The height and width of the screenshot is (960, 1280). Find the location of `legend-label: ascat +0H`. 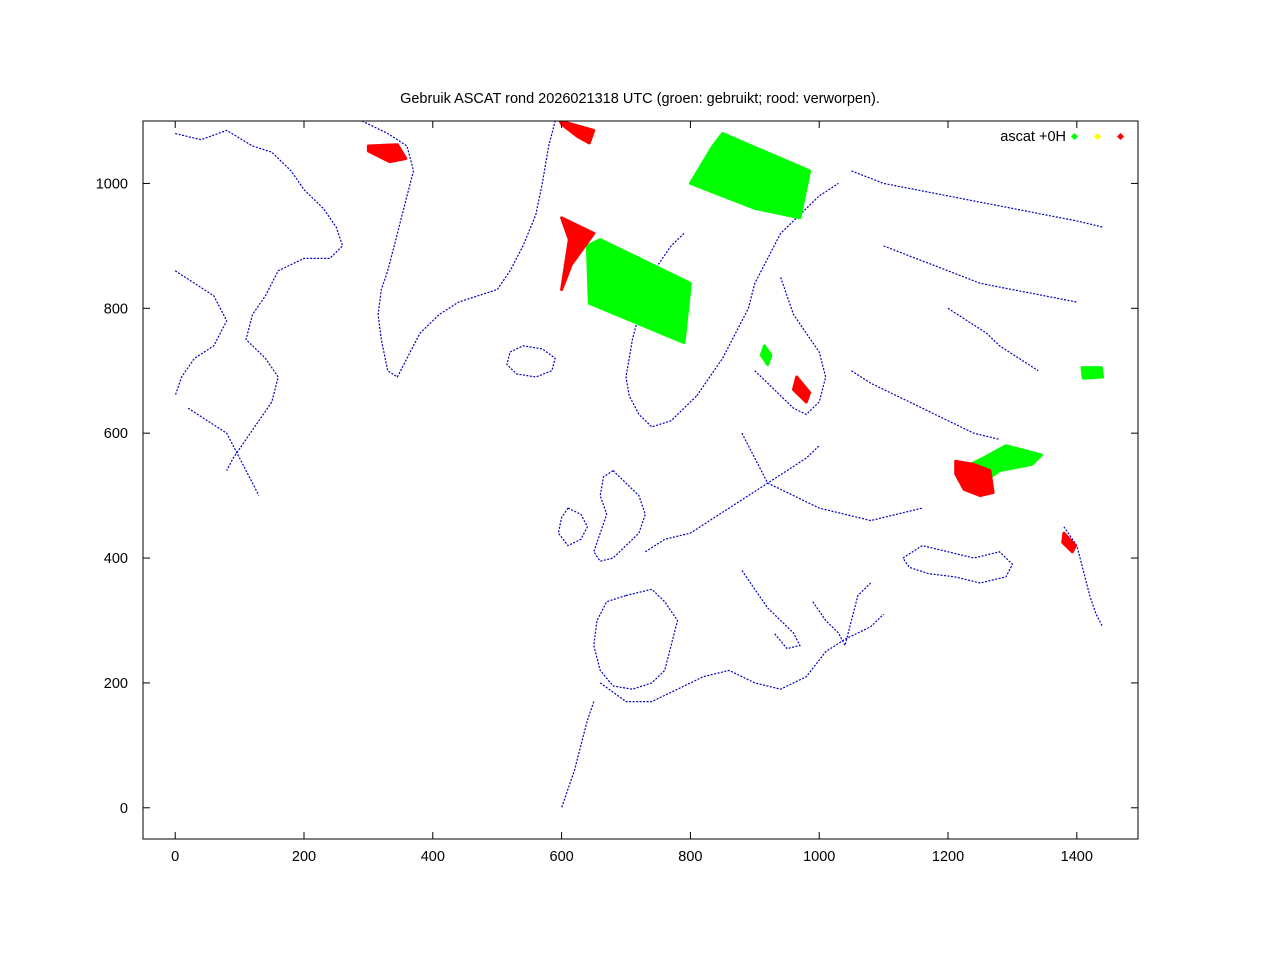

legend-label: ascat +0H is located at coordinates (1033, 137).